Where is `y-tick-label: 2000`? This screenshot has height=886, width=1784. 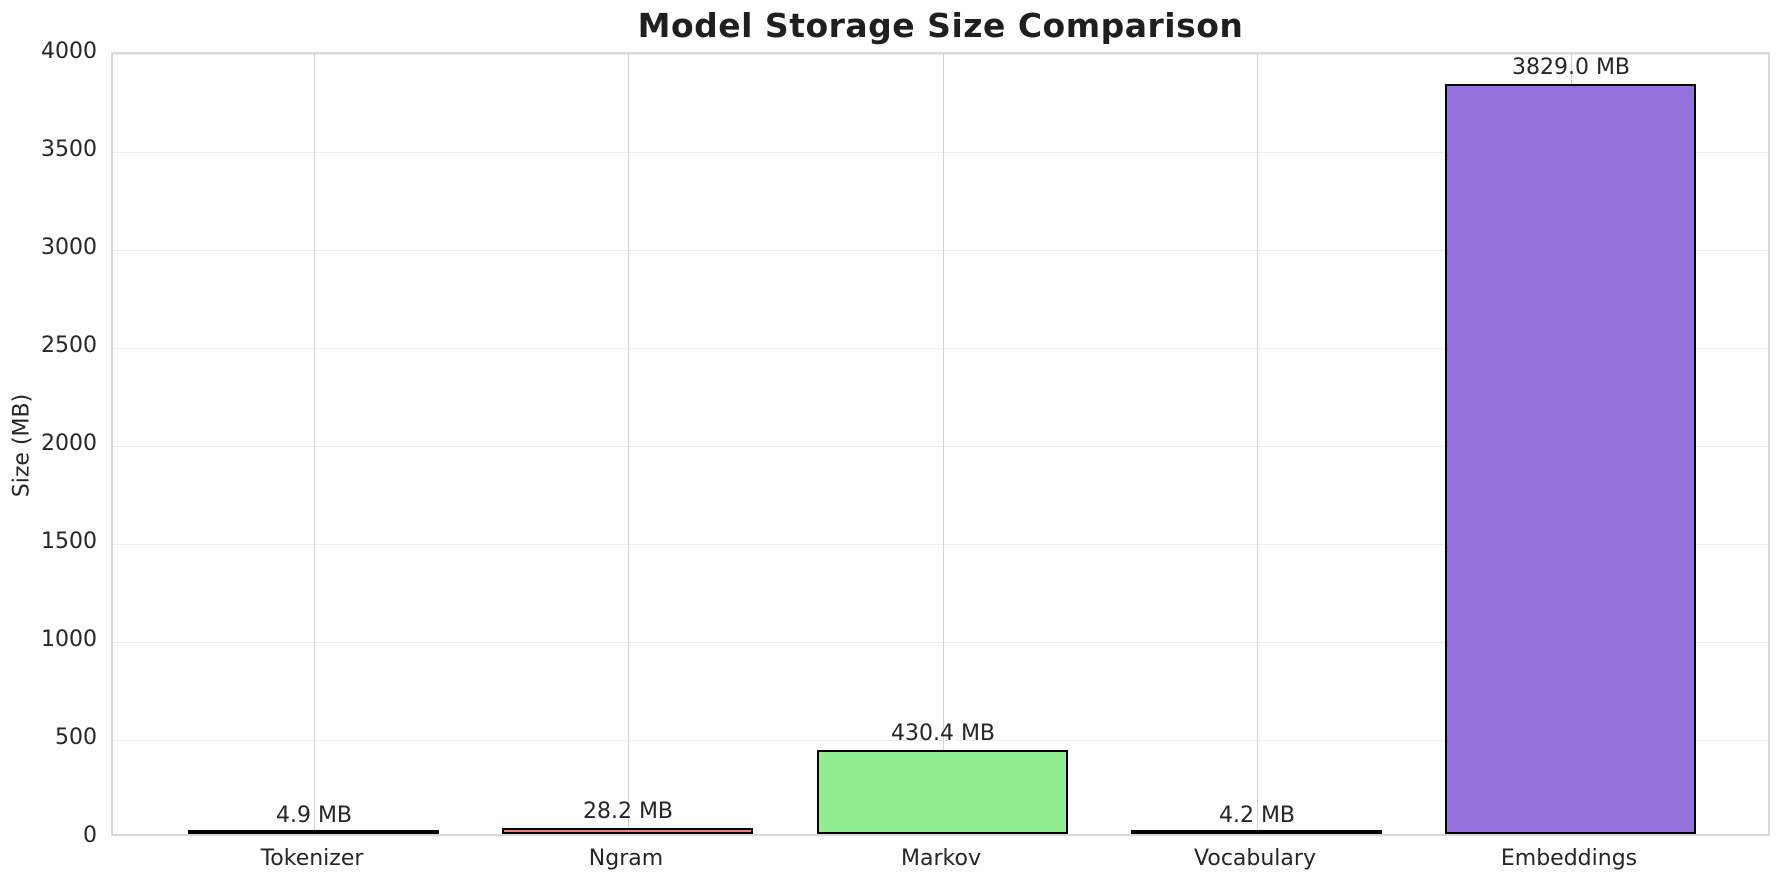
y-tick-label: 2000 is located at coordinates (69, 443).